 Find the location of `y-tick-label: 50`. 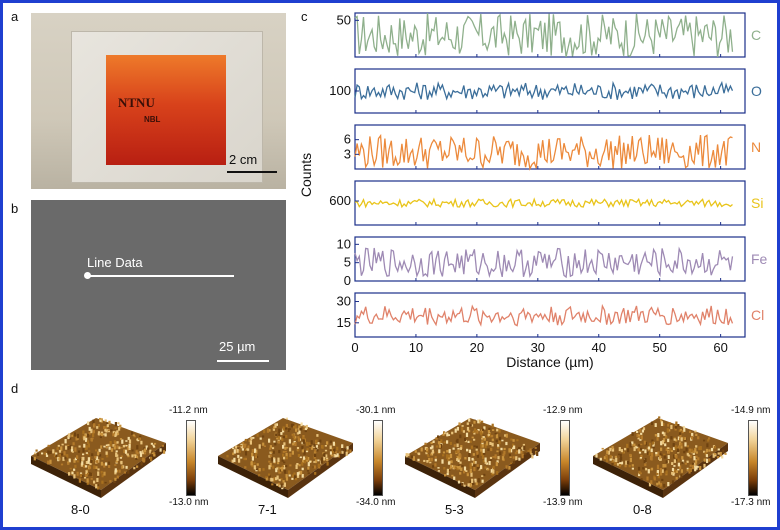

y-tick-label: 50 is located at coordinates (344, 19).